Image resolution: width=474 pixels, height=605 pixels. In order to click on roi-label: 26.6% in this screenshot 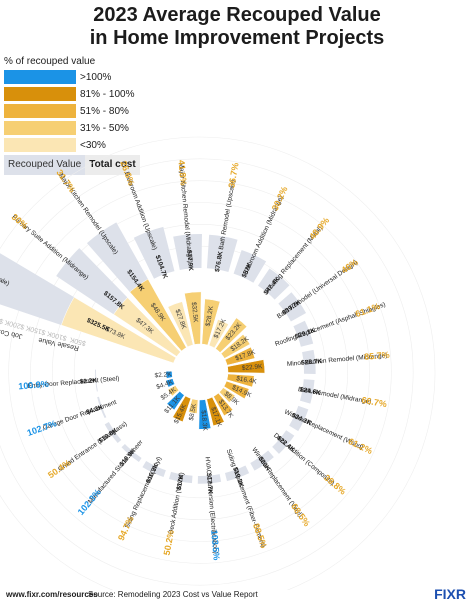, I will do `click(127, 172)`.